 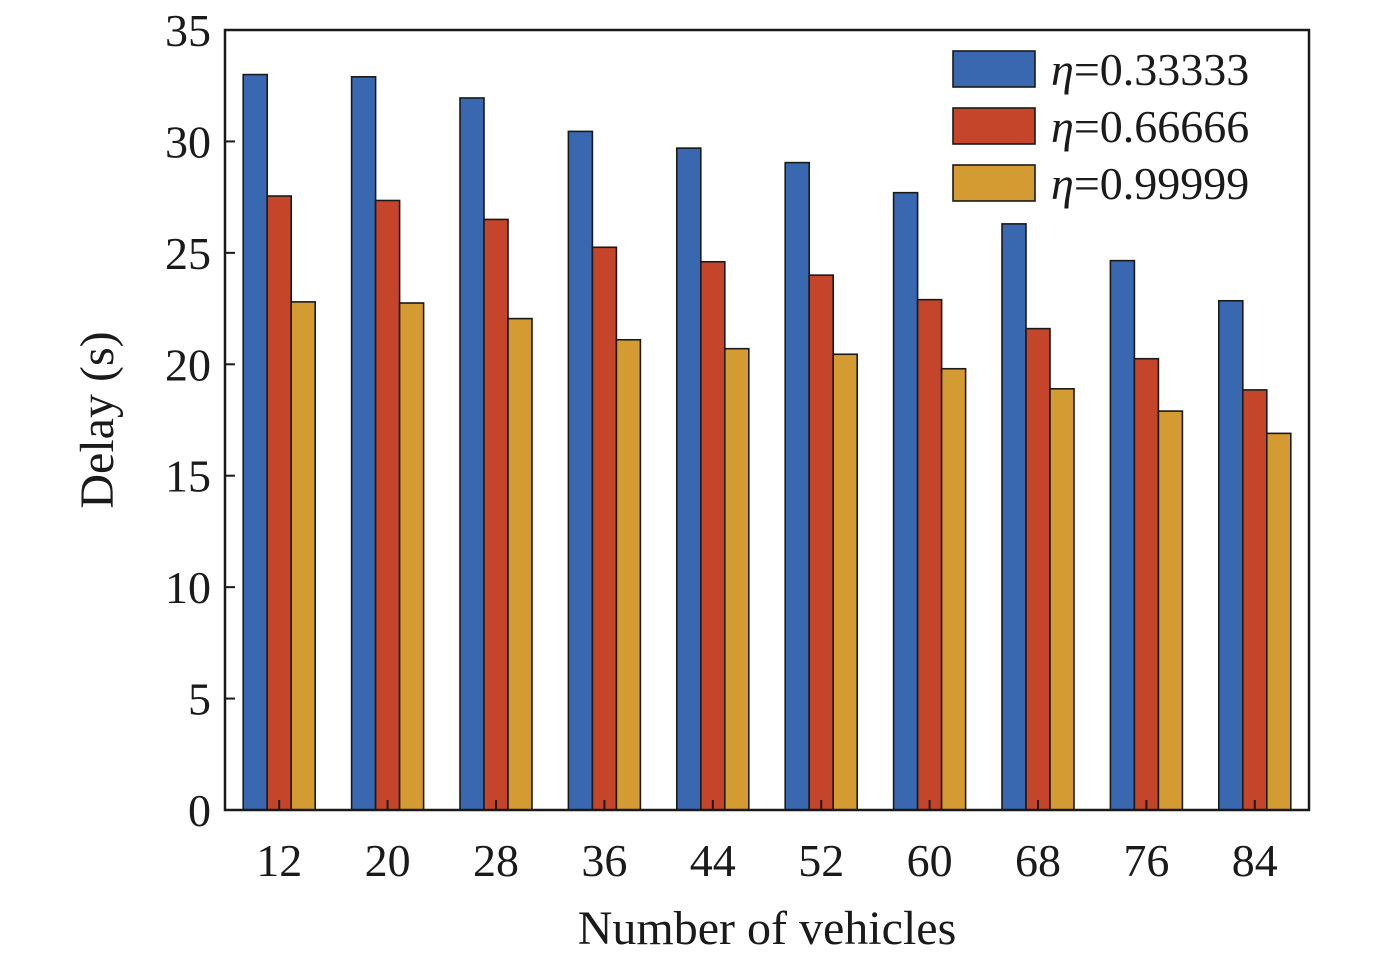 I want to click on y-tick-label: 10, so click(x=188, y=587).